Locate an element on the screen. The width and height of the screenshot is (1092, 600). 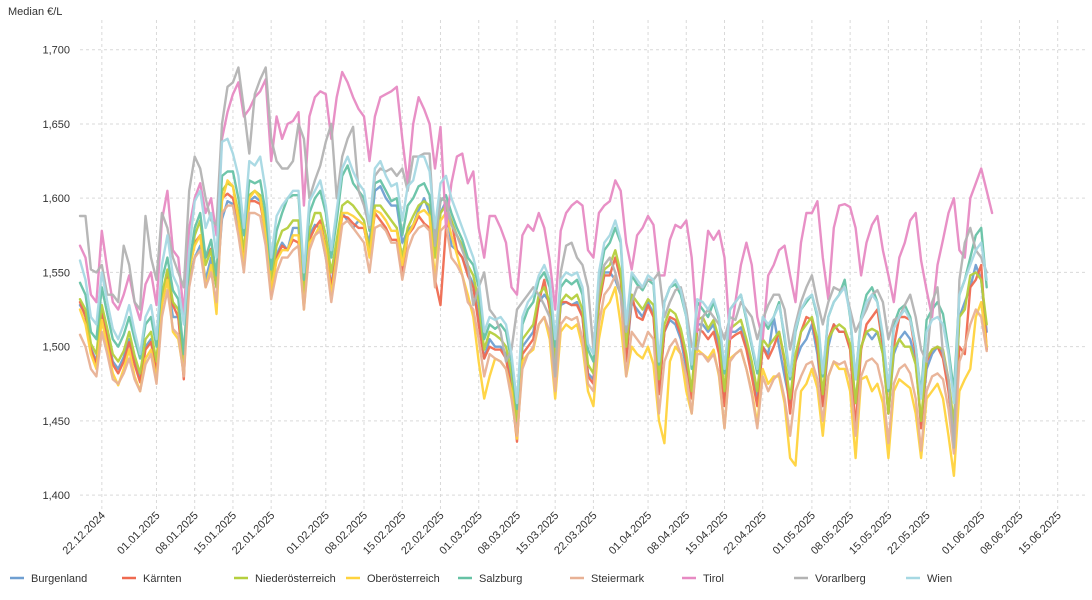
legend-label-salzburg: Salzburg is located at coordinates (500, 579).